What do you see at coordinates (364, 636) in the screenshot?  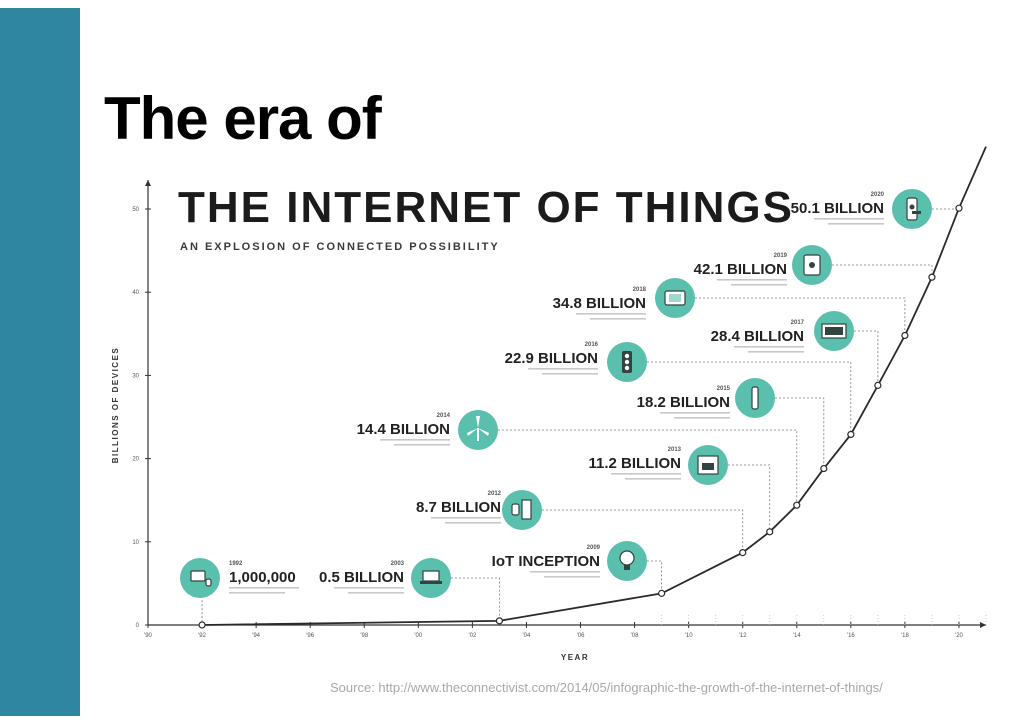 I see `x-tick-label: '98` at bounding box center [364, 636].